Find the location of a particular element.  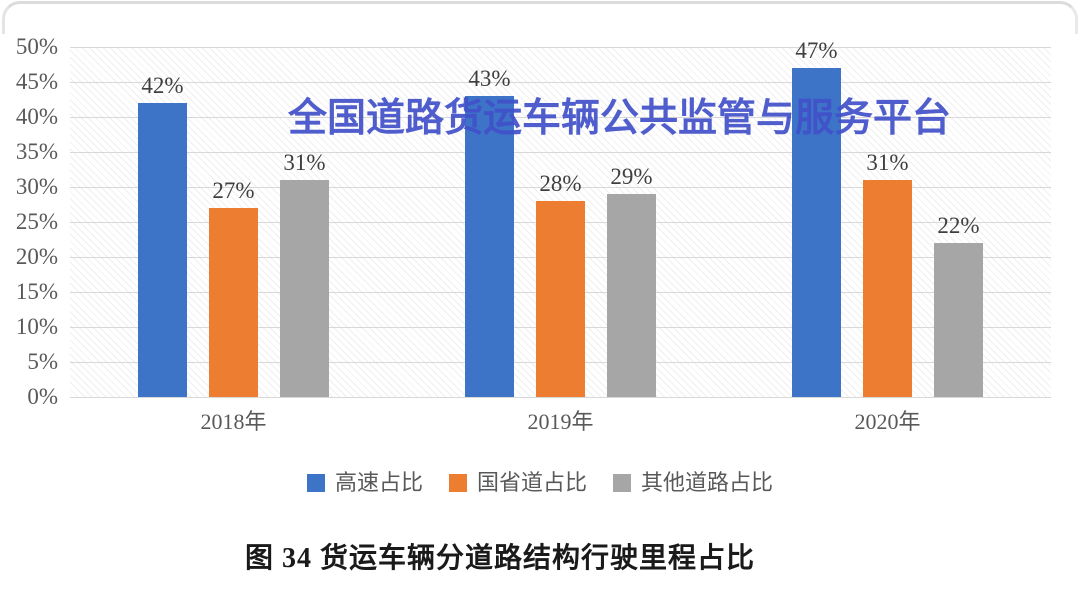

y-tick-label: 45% is located at coordinates (36, 81).